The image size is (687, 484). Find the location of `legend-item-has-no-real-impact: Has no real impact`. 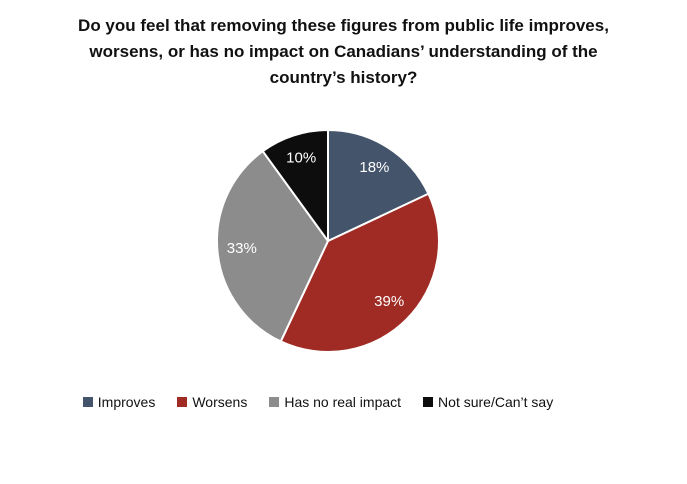

legend-item-has-no-real-impact: Has no real impact is located at coordinates (335, 402).